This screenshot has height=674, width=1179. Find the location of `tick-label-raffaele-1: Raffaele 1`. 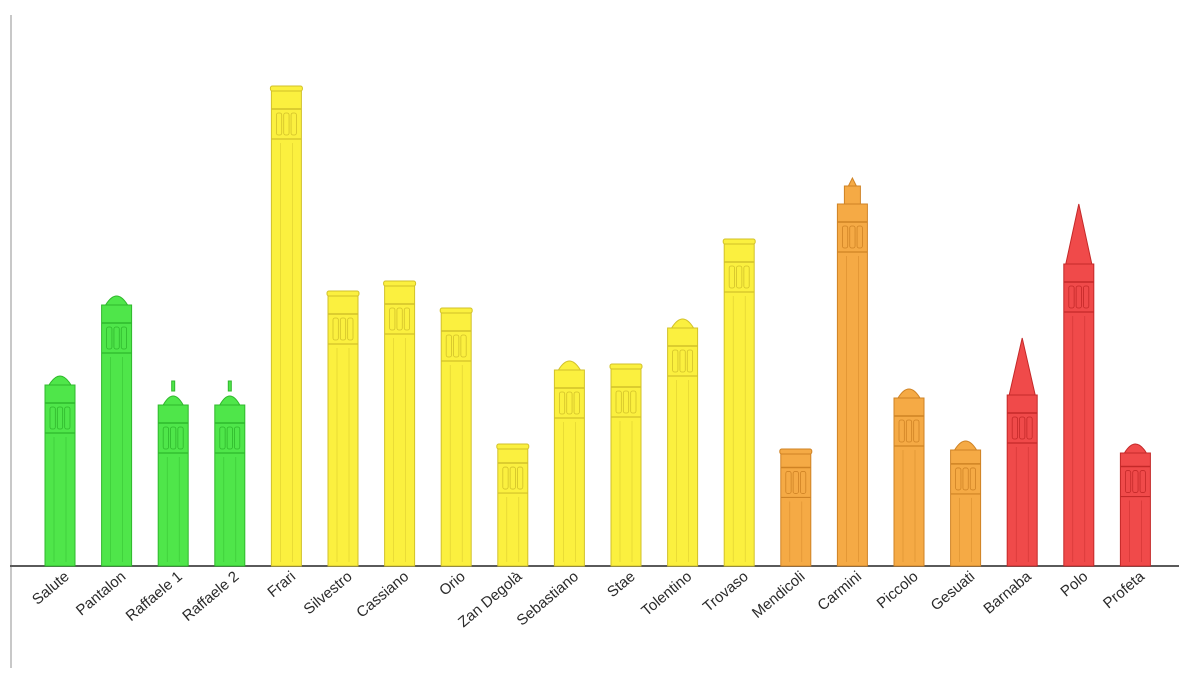

tick-label-raffaele-1: Raffaele 1 is located at coordinates (154, 596).